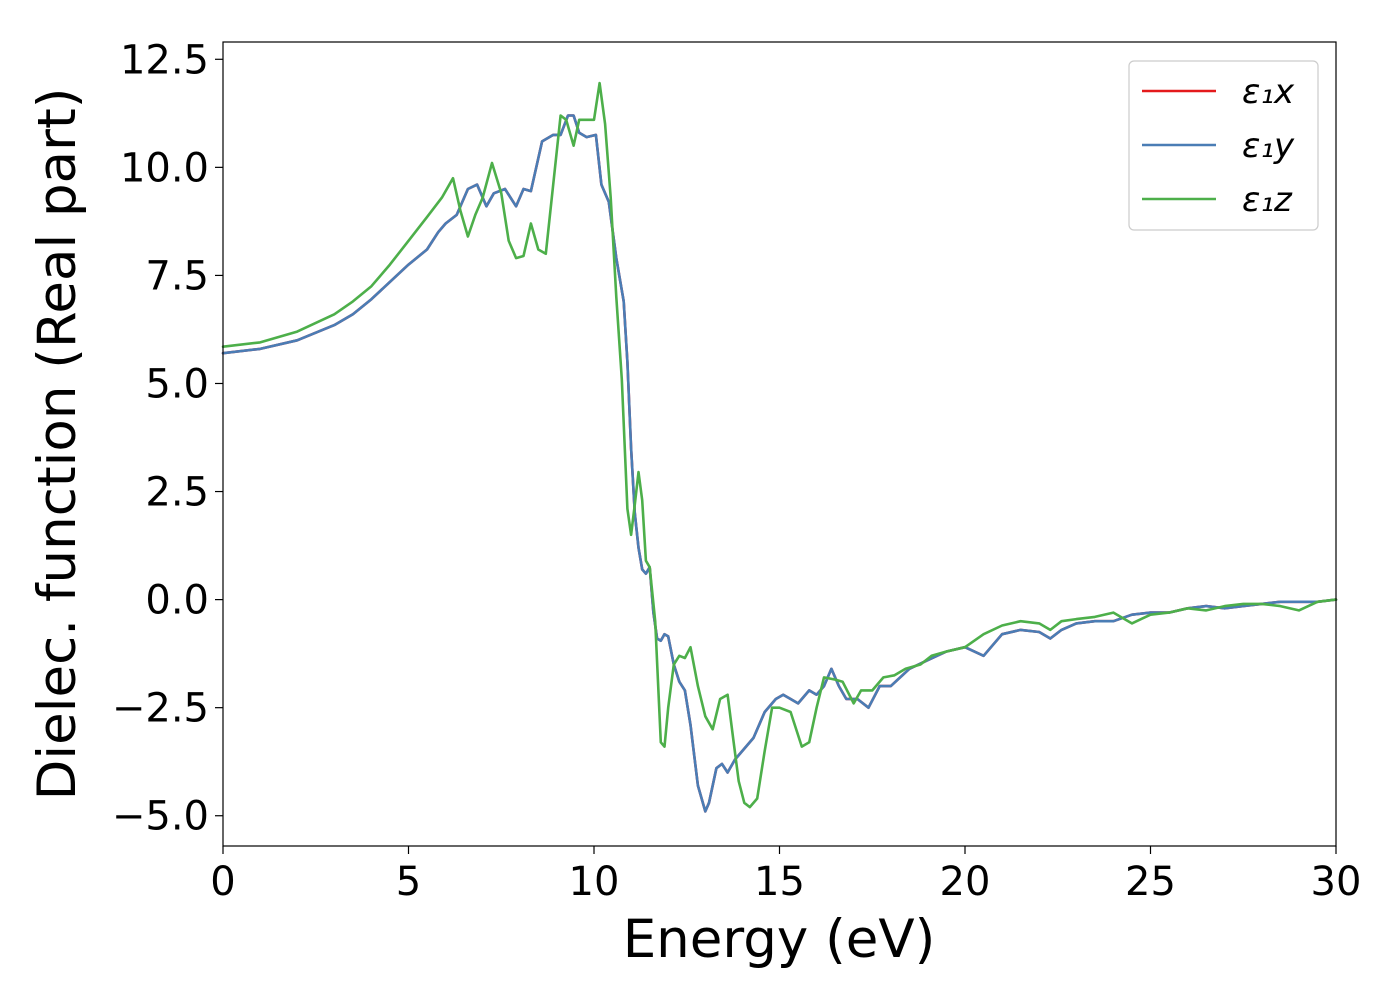 The image size is (1400, 1000). I want to click on y-tick-label: 7.5, so click(177, 276).